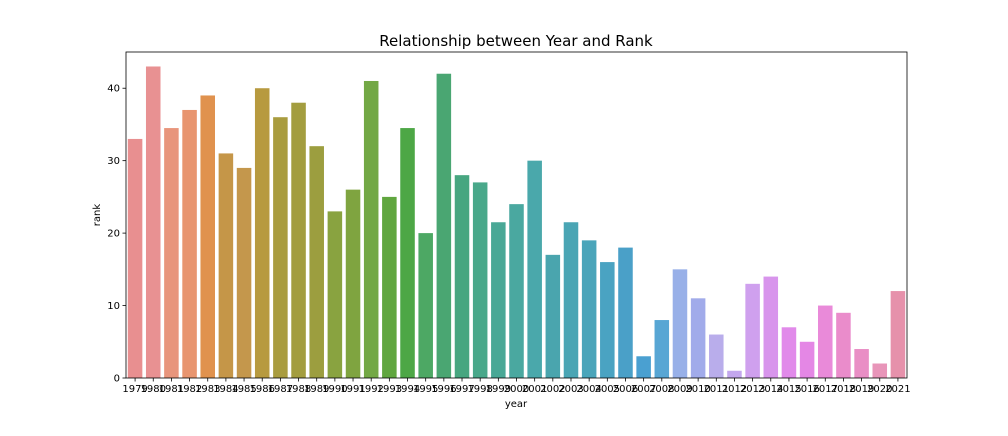 The width and height of the screenshot is (1008, 436). I want to click on bar-2004, so click(589, 309).